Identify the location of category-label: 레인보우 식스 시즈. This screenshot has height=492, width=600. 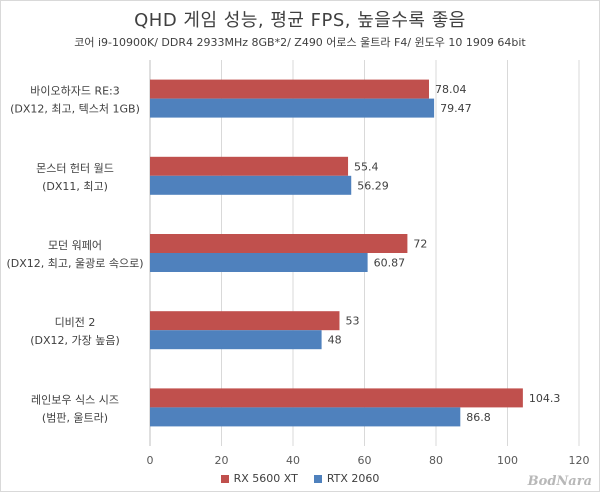
(75, 399).